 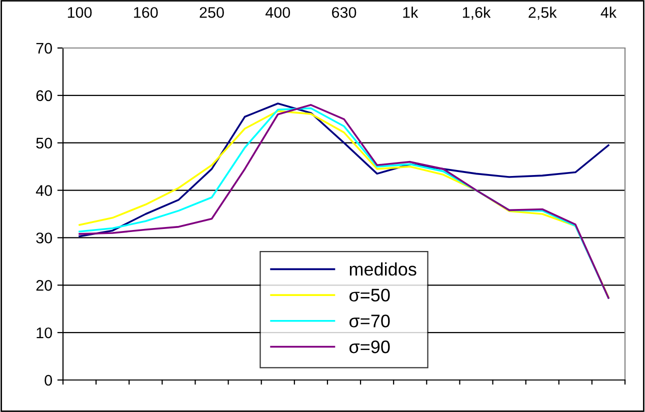 I want to click on x-tick-label: 400, so click(x=277, y=12).